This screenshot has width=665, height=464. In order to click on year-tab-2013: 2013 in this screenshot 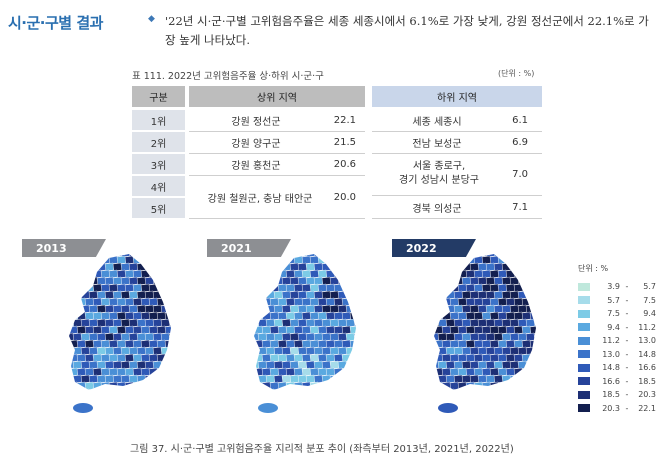, I will do `click(64, 248)`.